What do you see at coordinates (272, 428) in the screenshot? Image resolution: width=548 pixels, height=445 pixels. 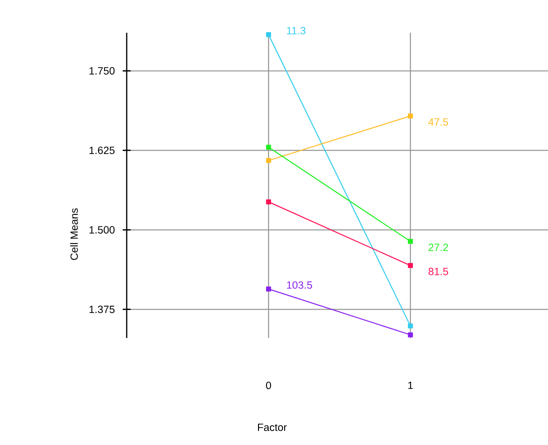 I see `x-axis-title: Factor` at bounding box center [272, 428].